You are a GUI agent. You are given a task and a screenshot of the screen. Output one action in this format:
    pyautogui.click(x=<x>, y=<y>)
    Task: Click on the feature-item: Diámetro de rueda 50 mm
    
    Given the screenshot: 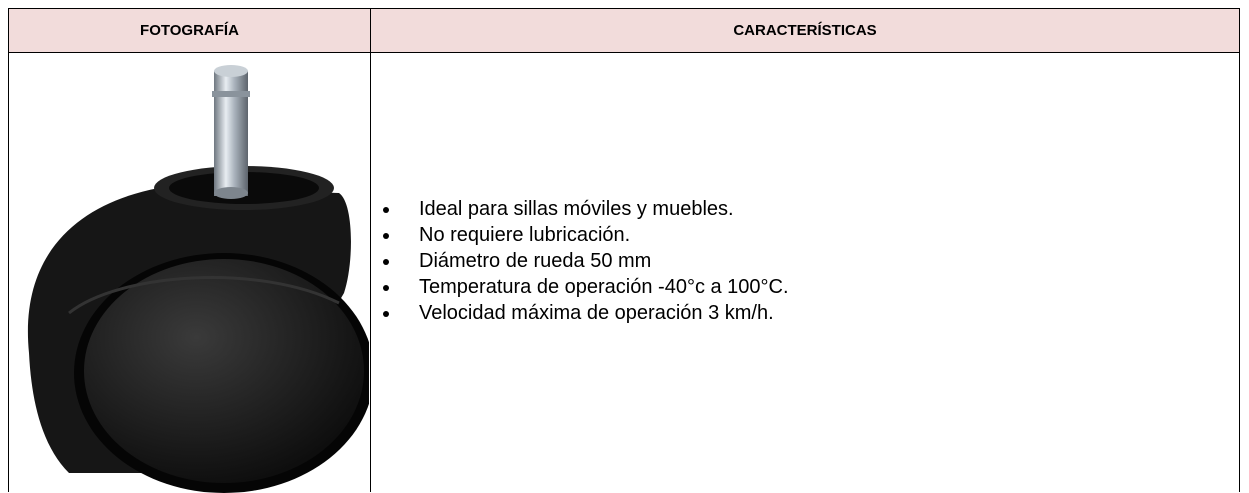 What is the action you would take?
    pyautogui.click(x=584, y=261)
    